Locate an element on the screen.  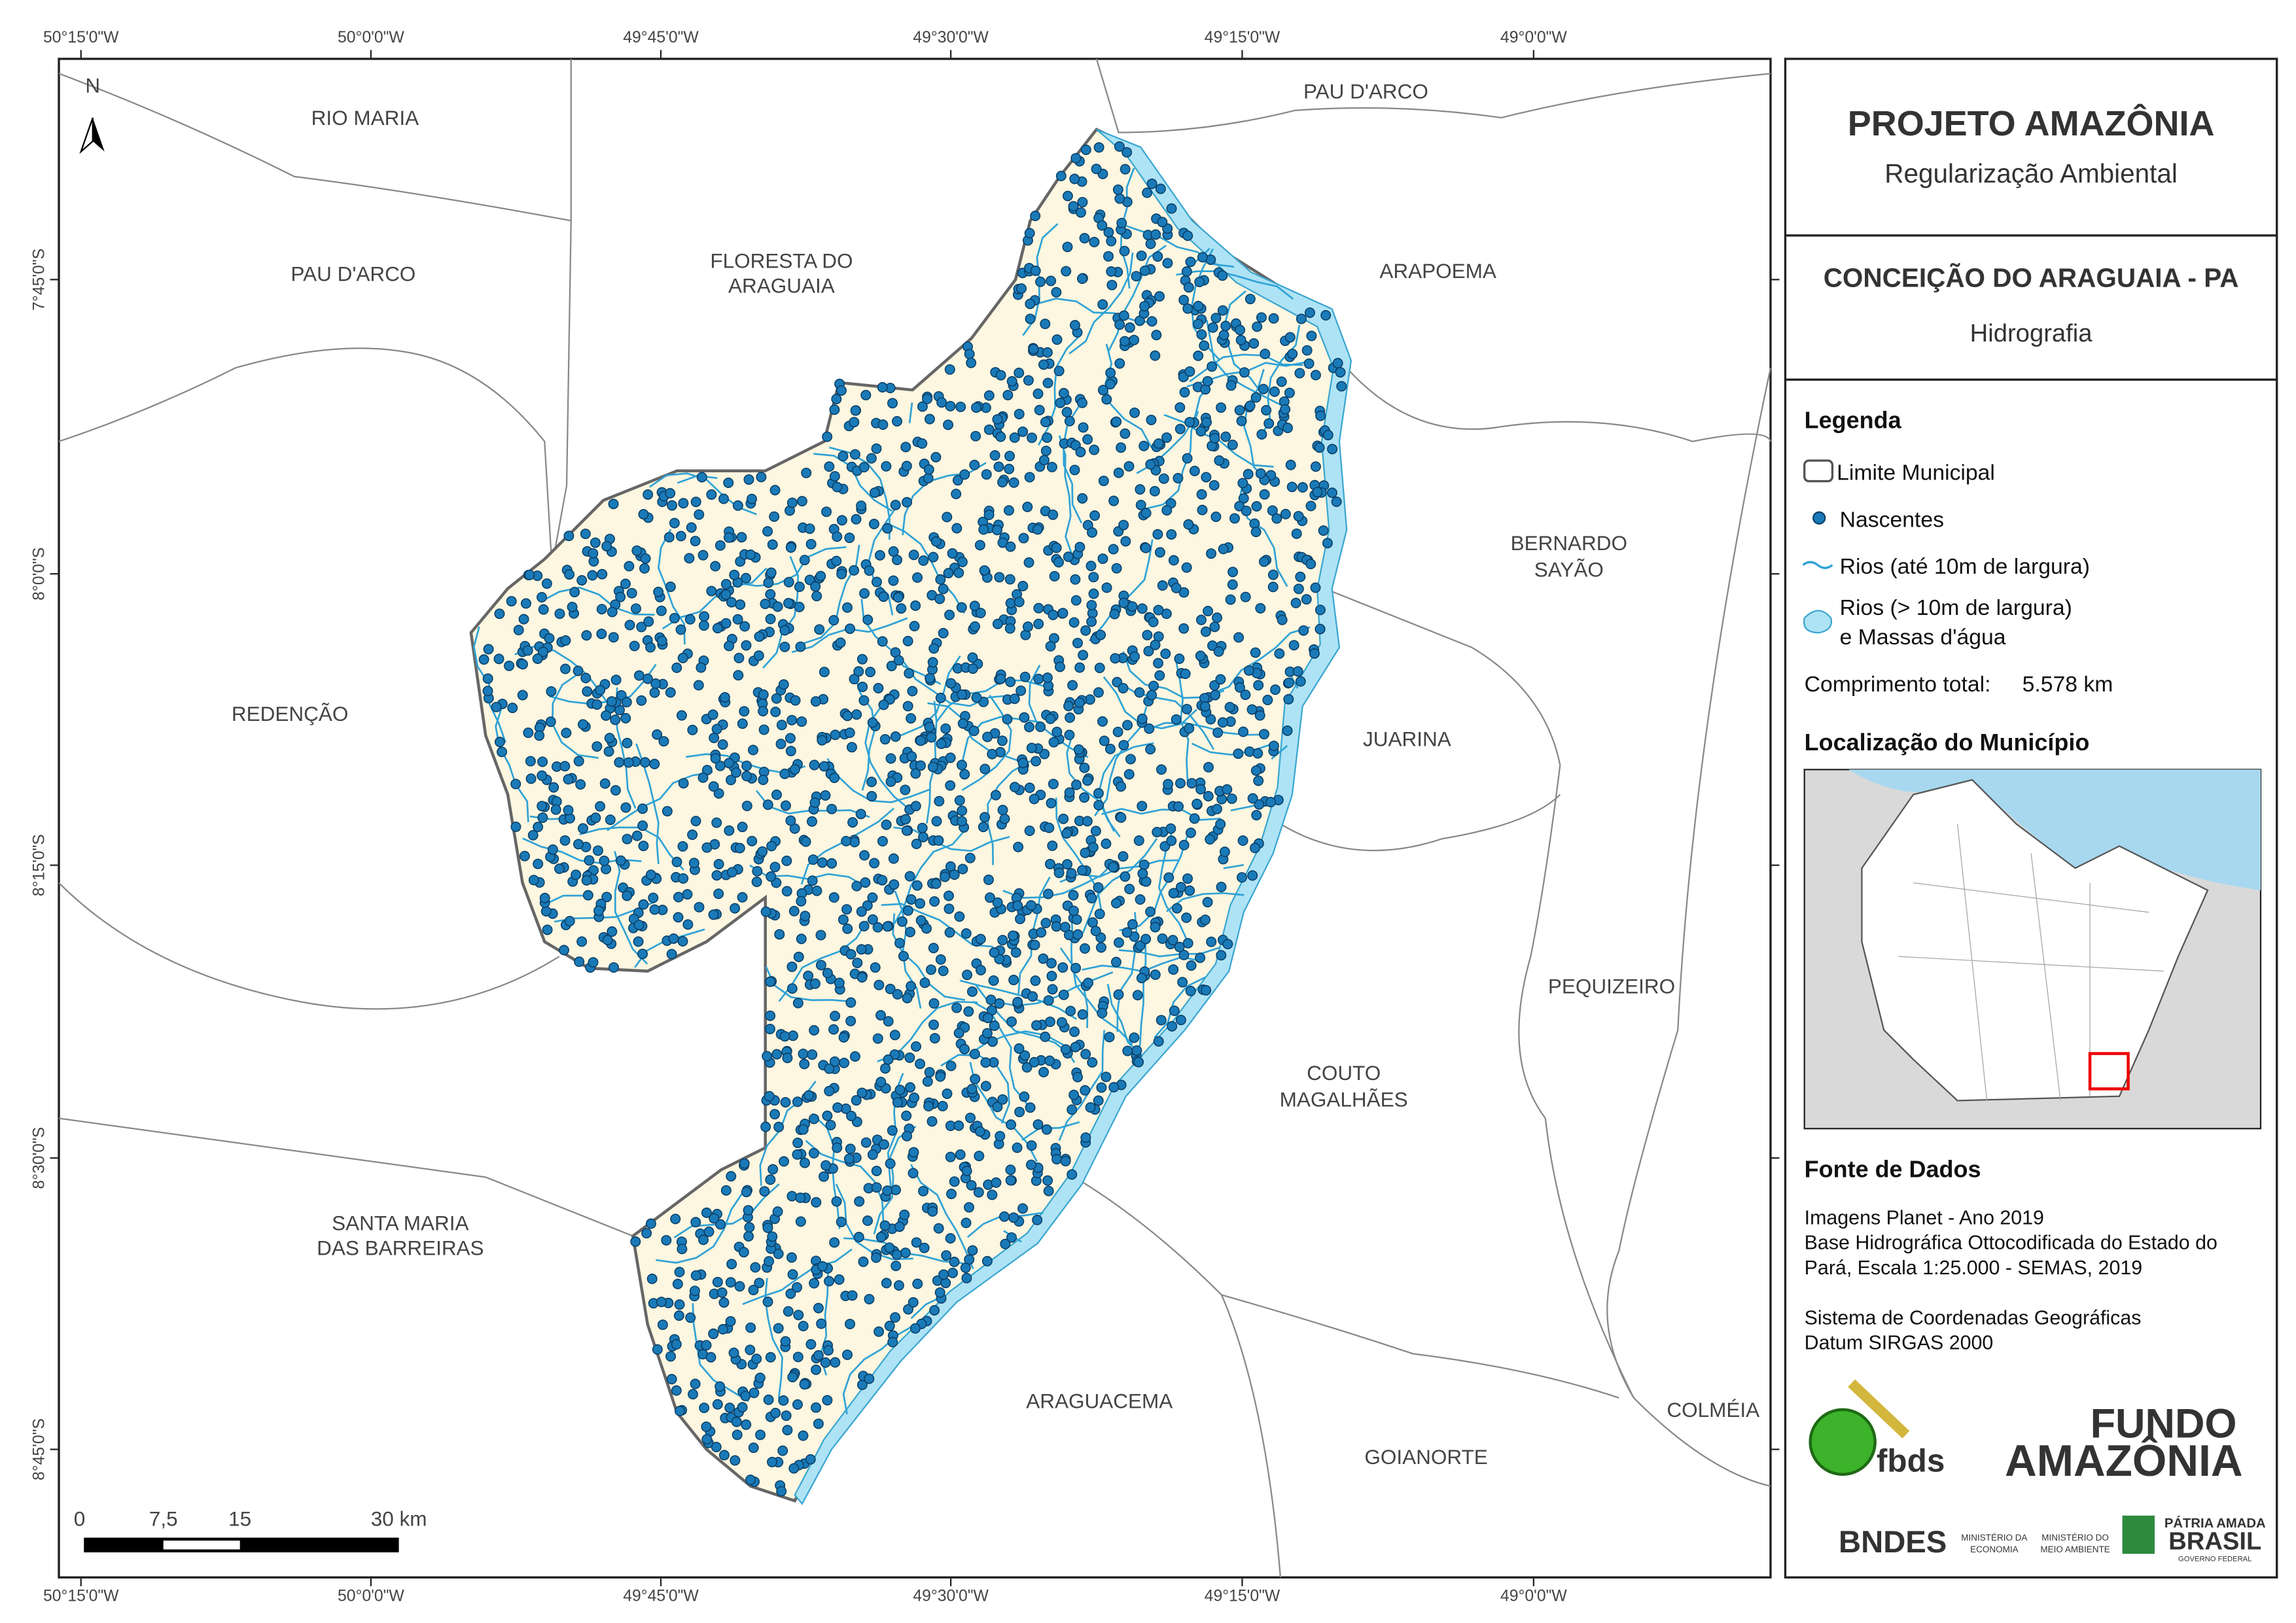
label: Sistema de Coordenadas Geográficas is located at coordinates (1974, 1318).